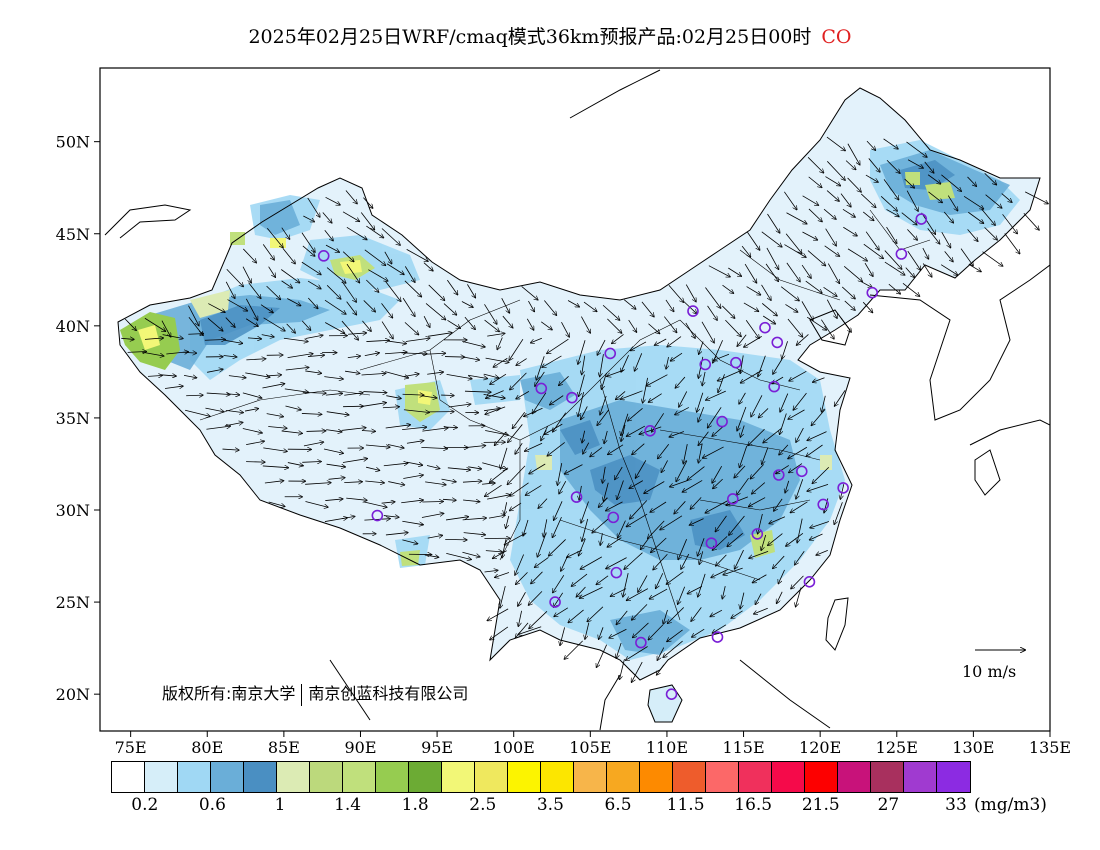  Describe the element at coordinates (973, 747) in the screenshot. I see `lon-tick-label: 130E` at that location.